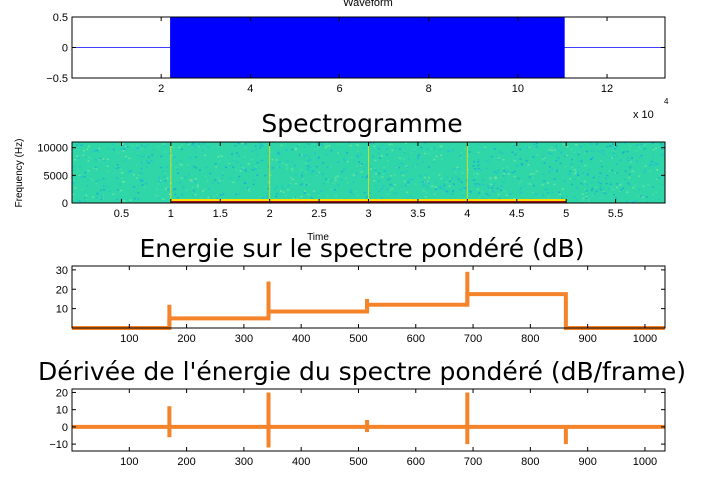  I want to click on derivative-x-tick-label: 100, so click(129, 462).